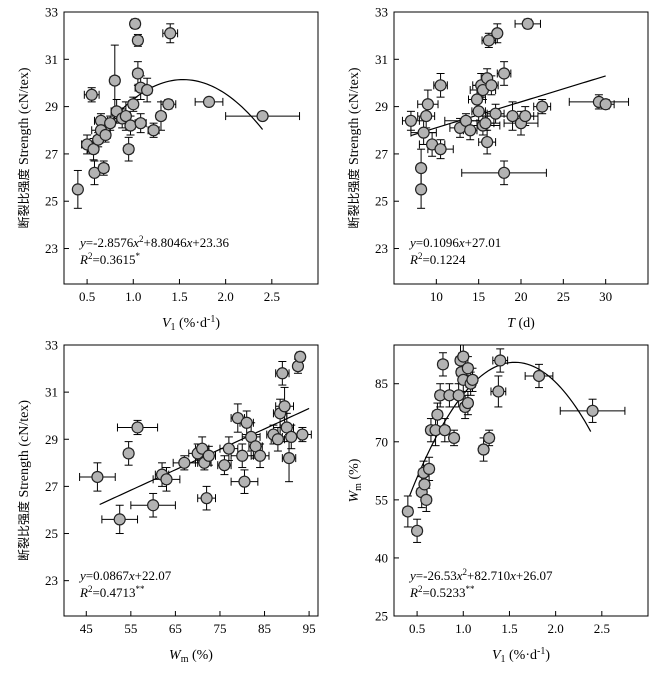  What do you see at coordinates (381, 383) in the screenshot?
I see `y-tick-label: 85` at bounding box center [381, 383].